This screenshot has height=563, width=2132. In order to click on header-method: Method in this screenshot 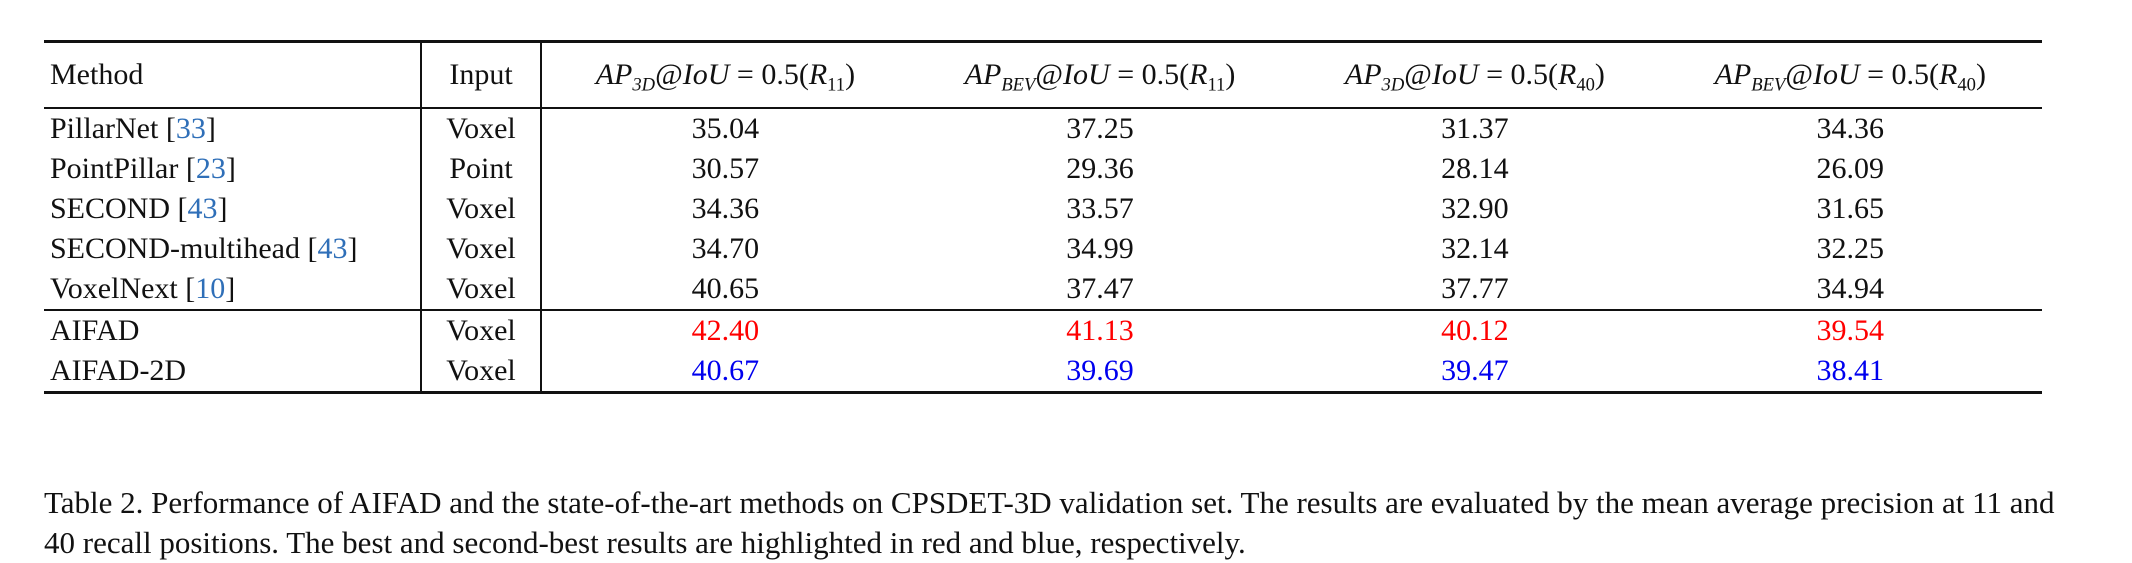, I will do `click(97, 74)`.